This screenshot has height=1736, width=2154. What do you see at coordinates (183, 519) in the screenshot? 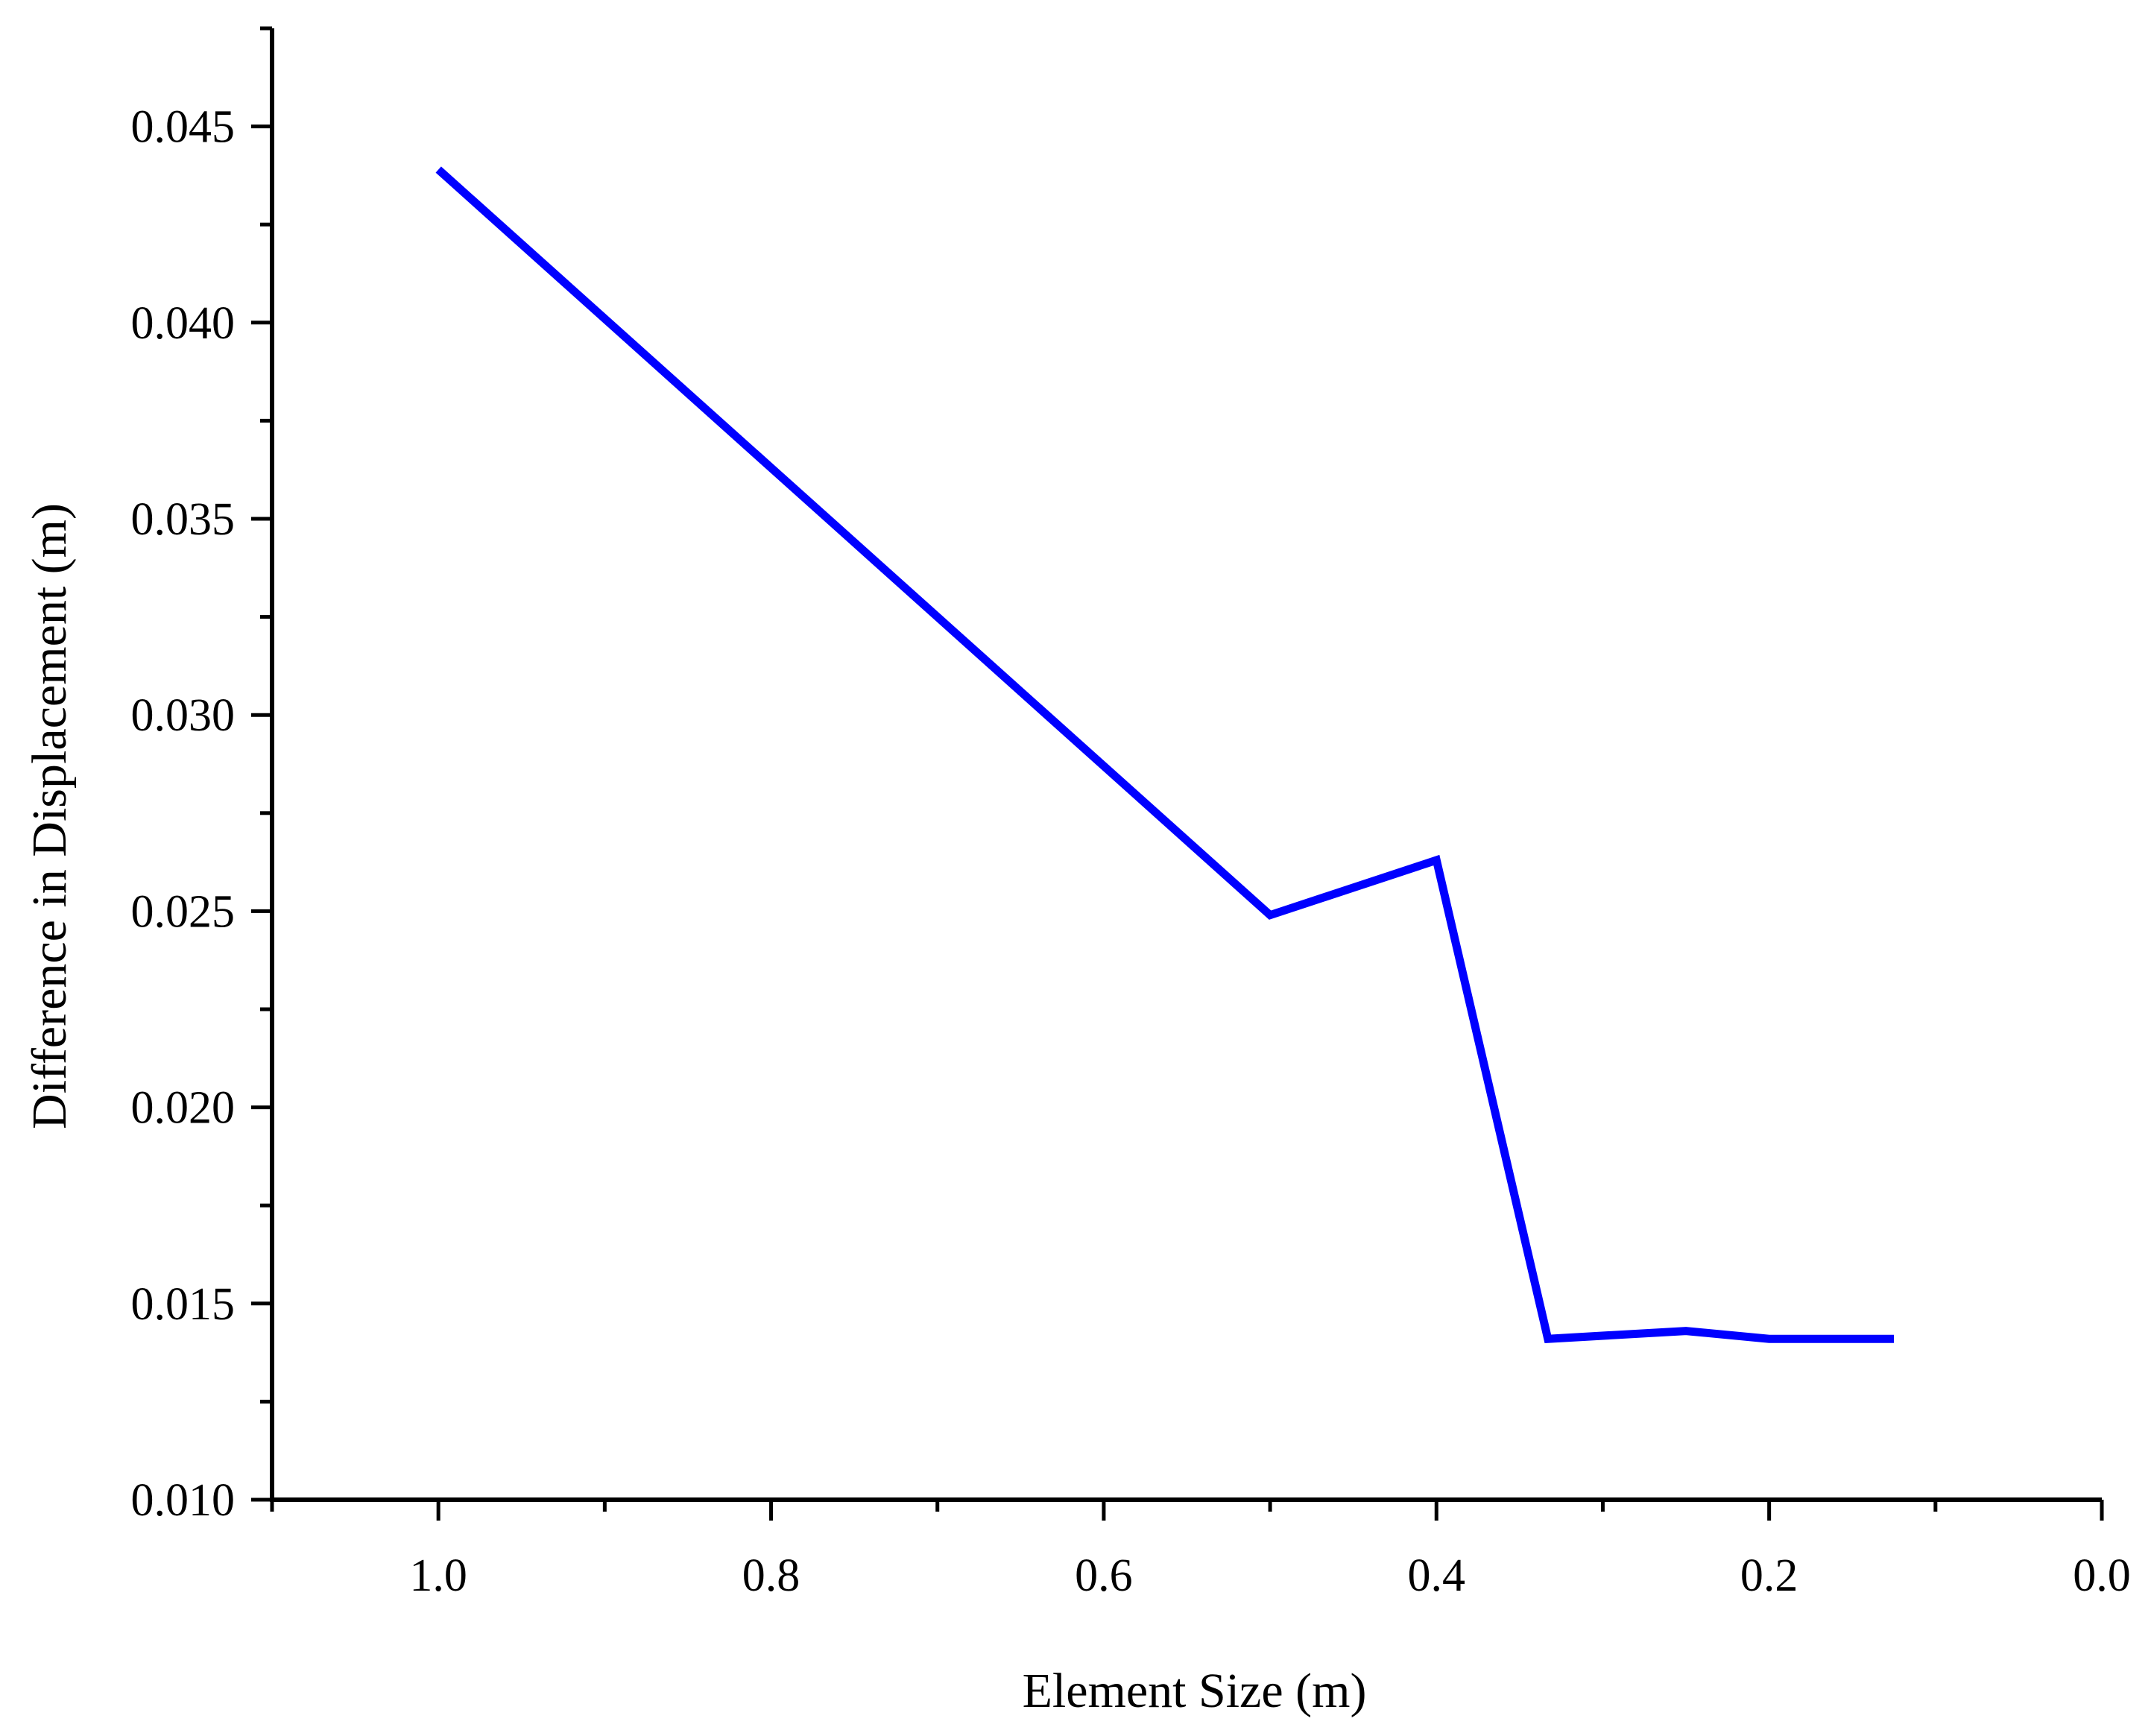
I see `y-tick-label: 0.035` at bounding box center [183, 519].